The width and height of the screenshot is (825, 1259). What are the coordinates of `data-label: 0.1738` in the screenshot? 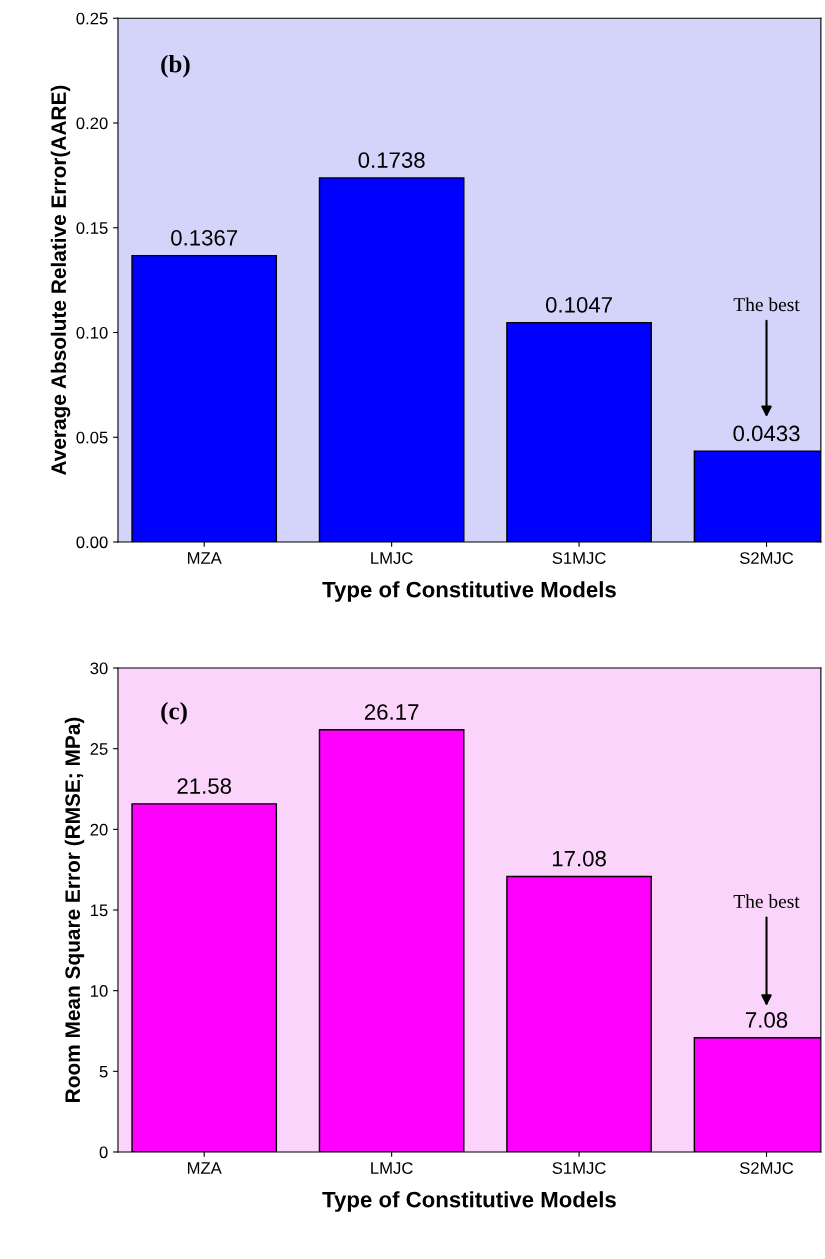 It's located at (391, 160).